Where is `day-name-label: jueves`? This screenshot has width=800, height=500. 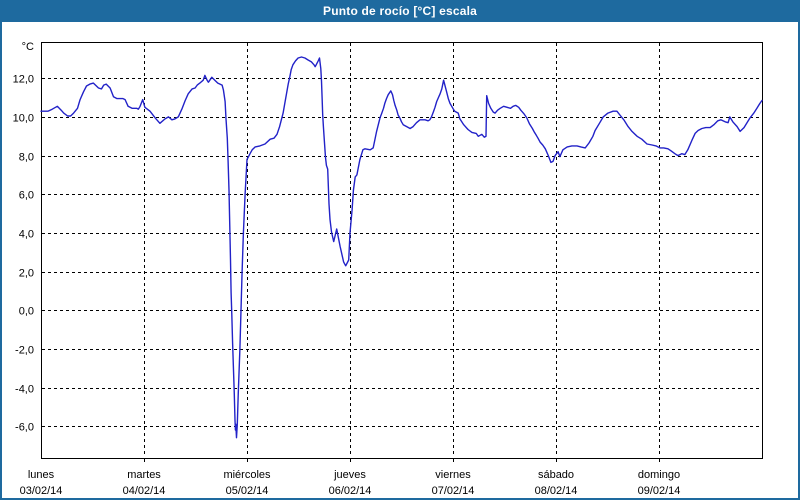 day-name-label: jueves is located at coordinates (349, 475).